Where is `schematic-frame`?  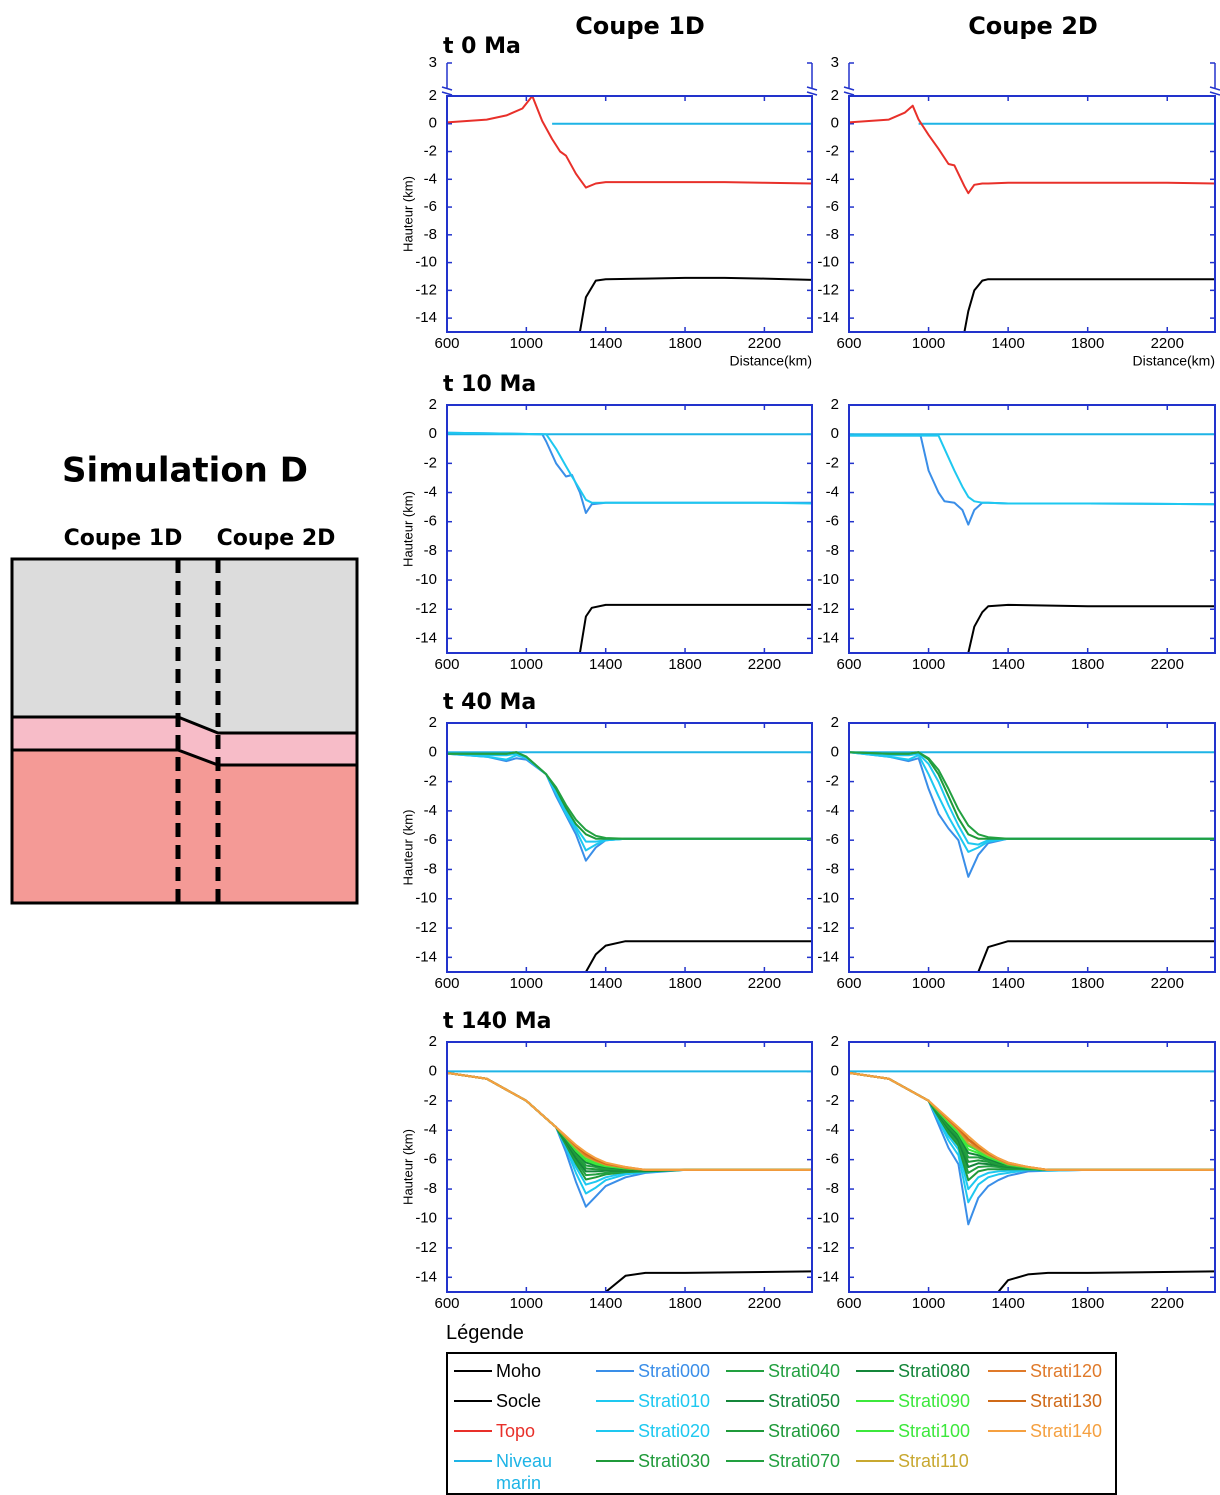 schematic-frame is located at coordinates (184, 731).